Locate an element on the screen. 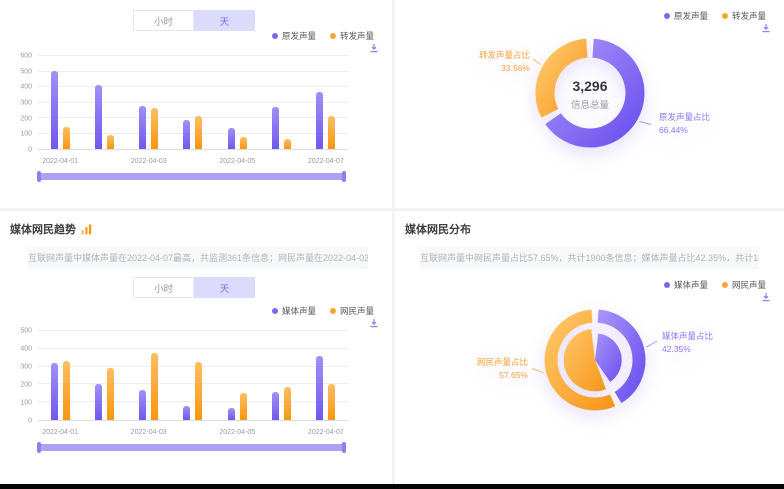  y-axis: 0 100 200 300 400 500 600 is located at coordinates (24, 103).